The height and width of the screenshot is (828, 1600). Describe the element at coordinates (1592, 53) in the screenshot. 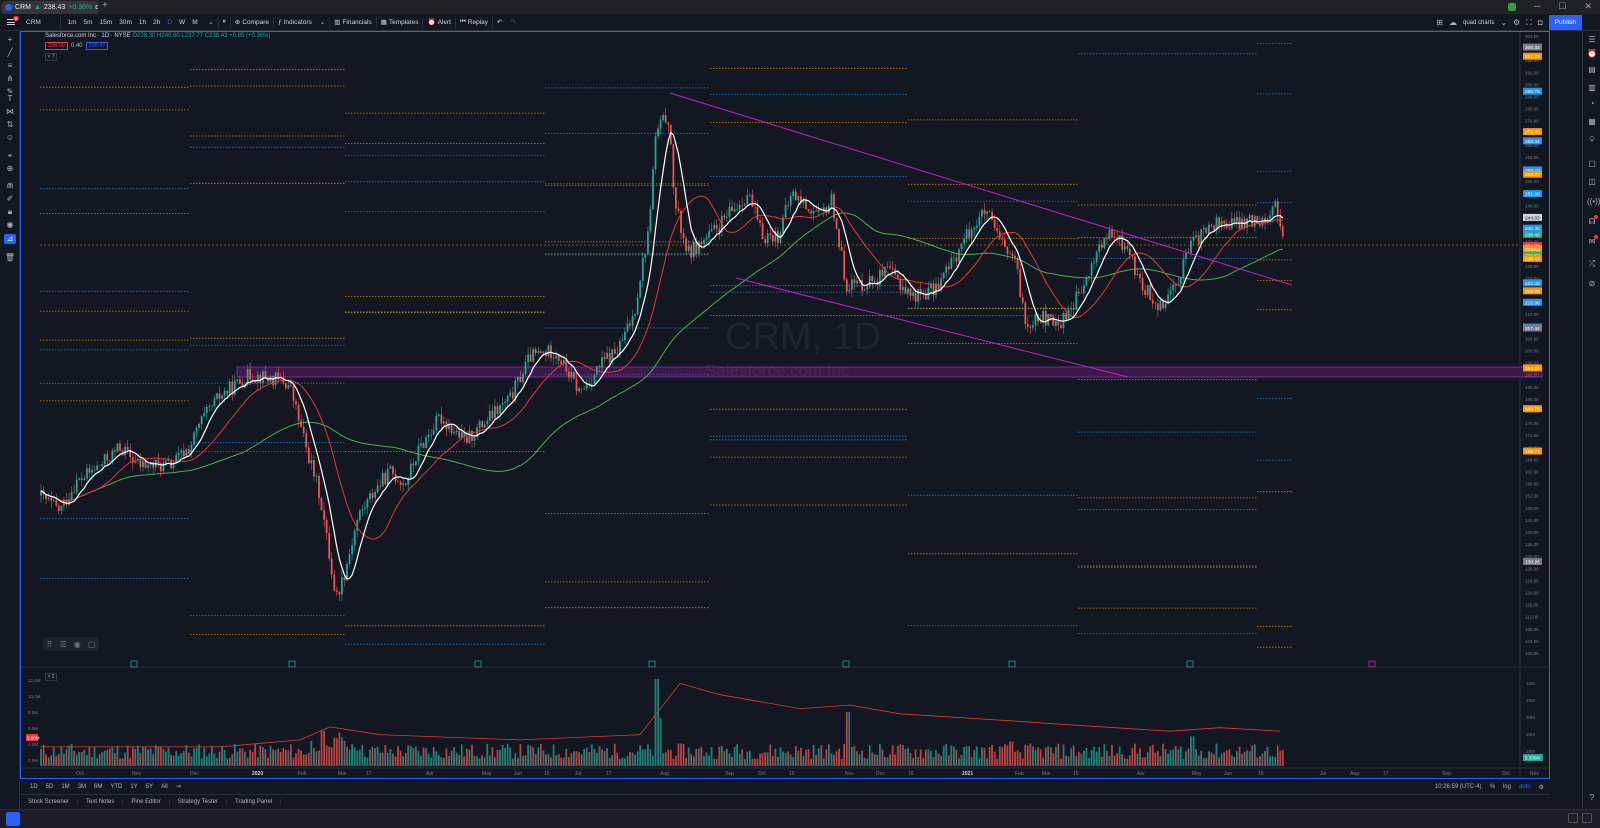

I see `alerts-icon: ⏰` at that location.